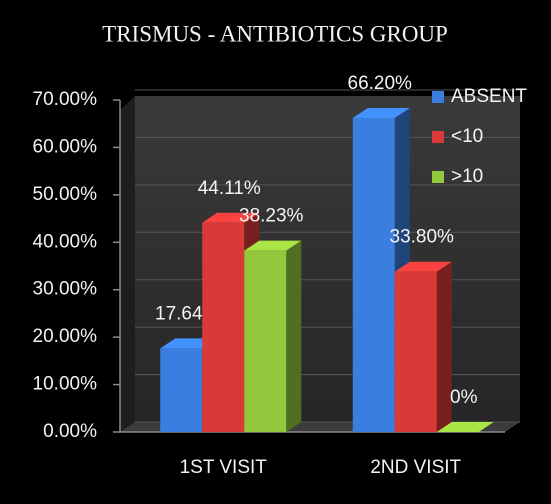 This screenshot has width=551, height=504. Describe the element at coordinates (275, 33) in the screenshot. I see `chart-title: TRISMUS - ANTIBIOTICS GROUP` at that location.